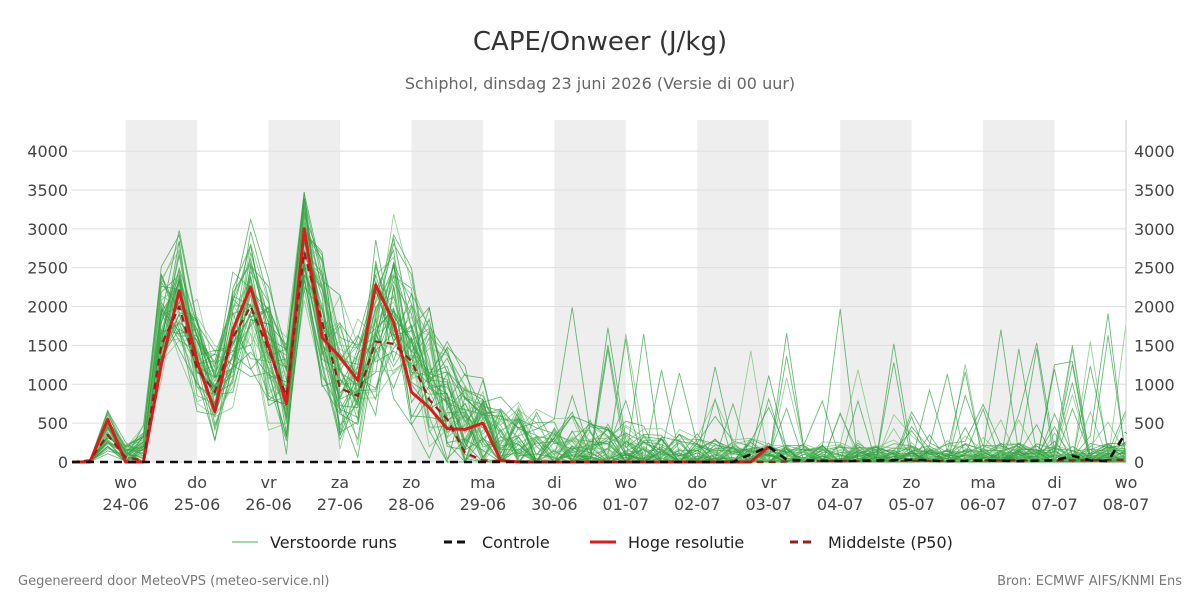  Describe the element at coordinates (768, 504) in the screenshot. I see `x-tick-date: 03-07` at that location.